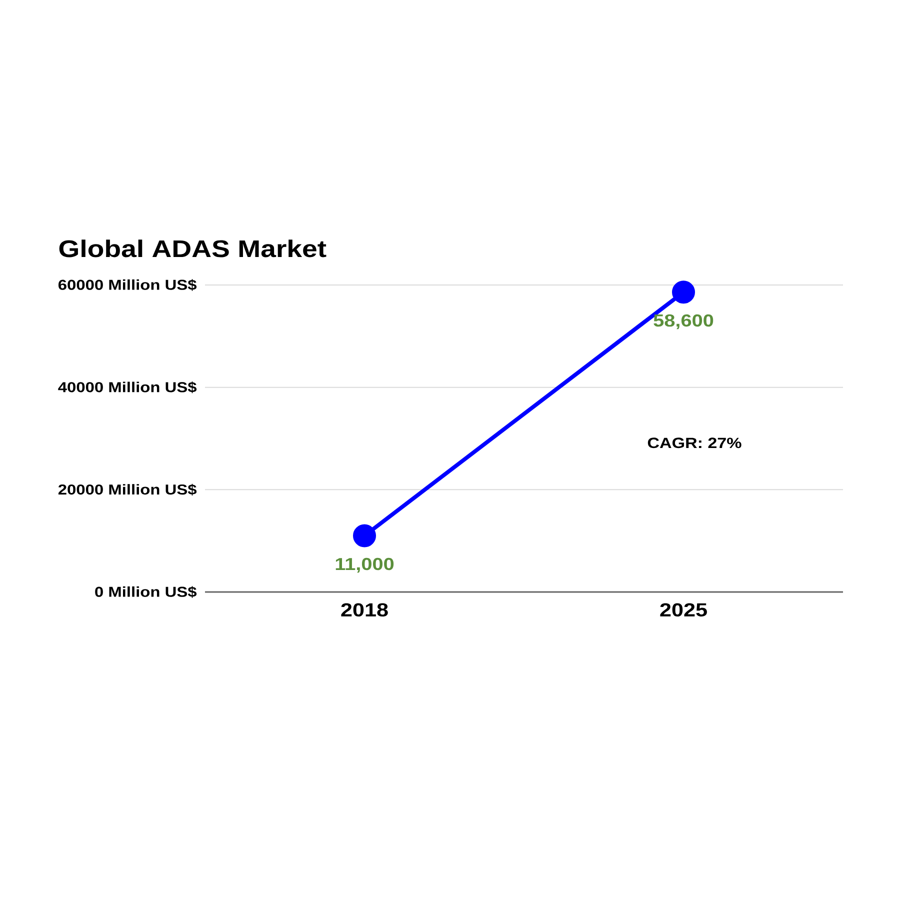 Image resolution: width=900 pixels, height=900 pixels. Describe the element at coordinates (365, 565) in the screenshot. I see `data-label: 11,000` at that location.